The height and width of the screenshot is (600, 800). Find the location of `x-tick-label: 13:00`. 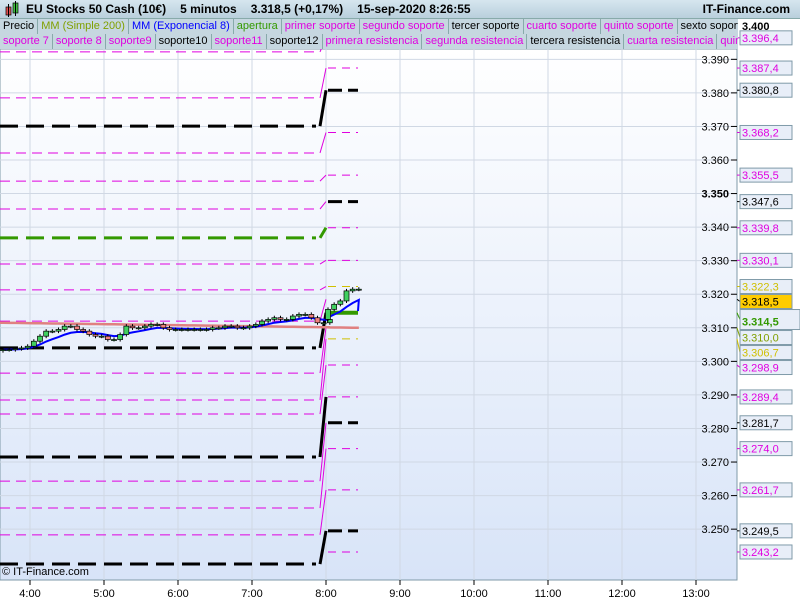

x-tick-label: 13:00 is located at coordinates (696, 594).